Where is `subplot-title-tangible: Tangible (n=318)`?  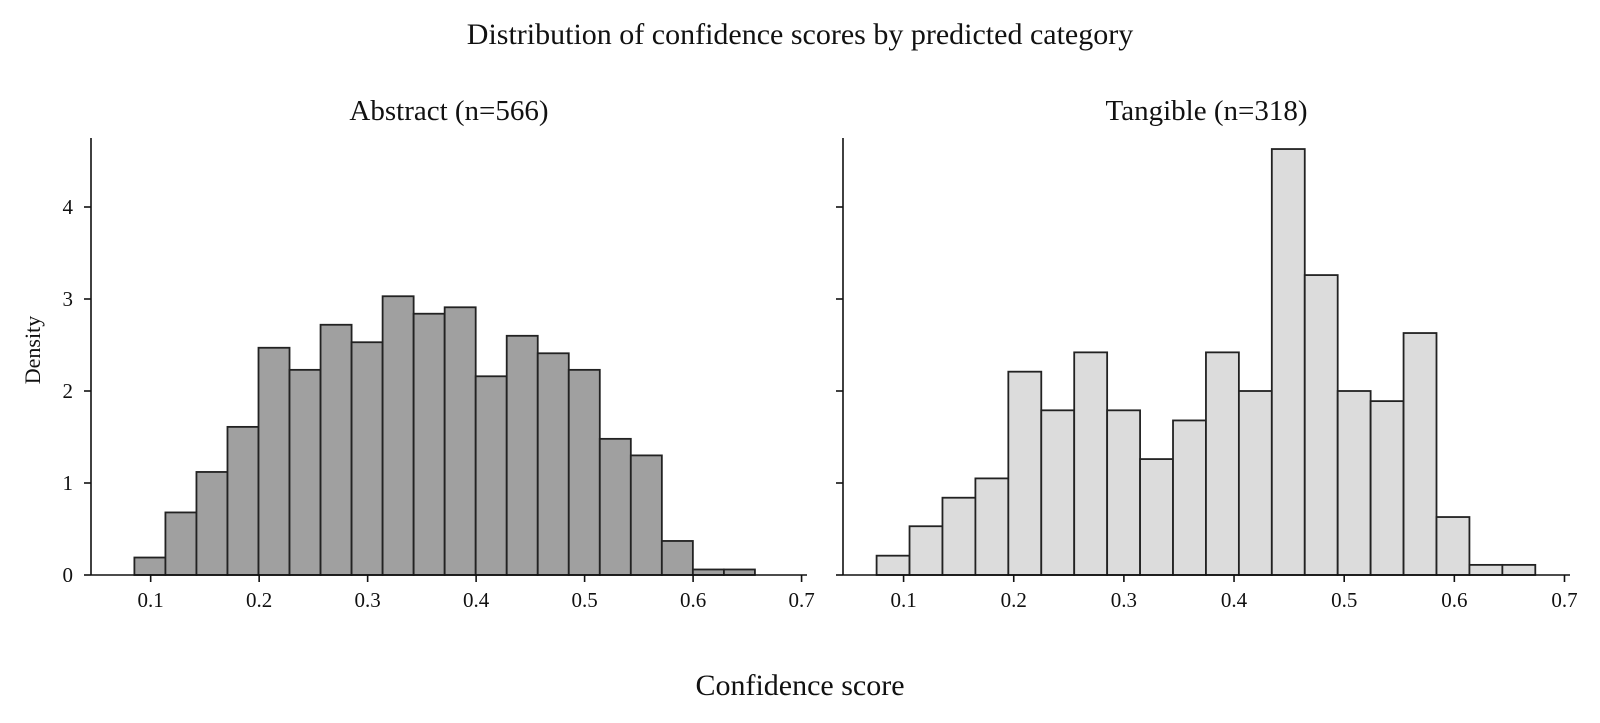 subplot-title-tangible: Tangible (n=318) is located at coordinates (1207, 111).